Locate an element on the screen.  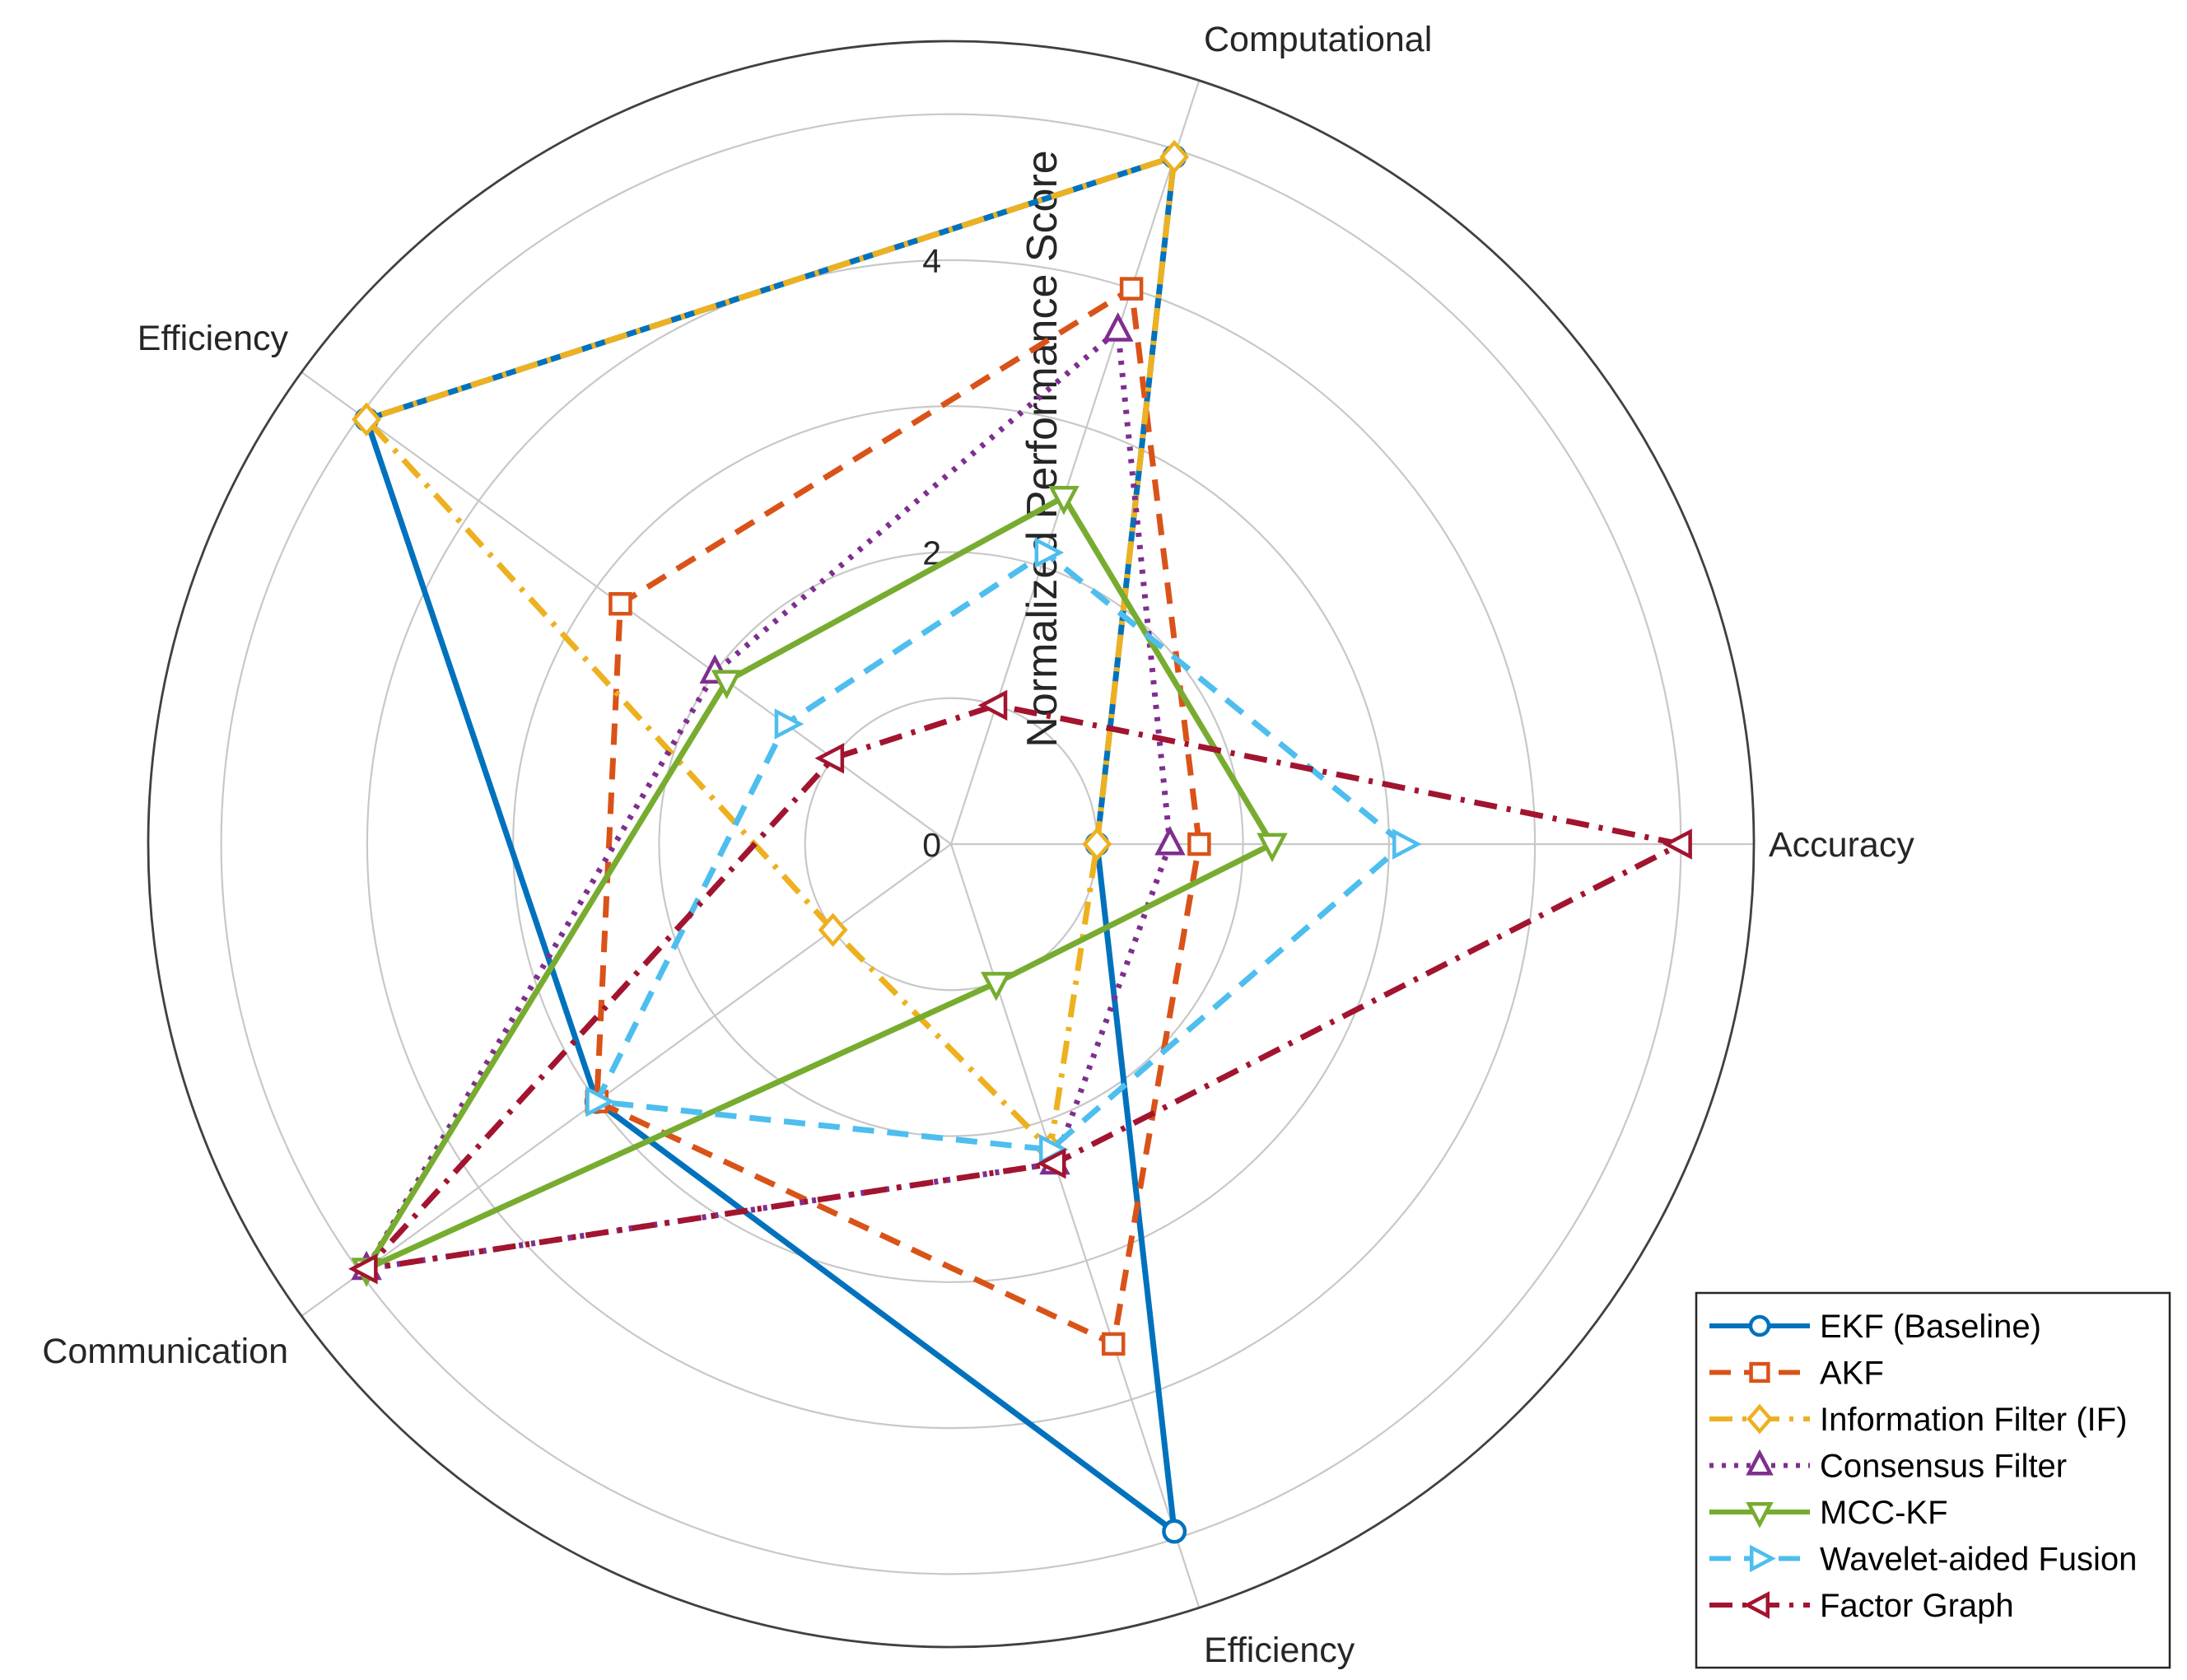
axis-label-4: Efficiency is located at coordinates (1279, 1650).